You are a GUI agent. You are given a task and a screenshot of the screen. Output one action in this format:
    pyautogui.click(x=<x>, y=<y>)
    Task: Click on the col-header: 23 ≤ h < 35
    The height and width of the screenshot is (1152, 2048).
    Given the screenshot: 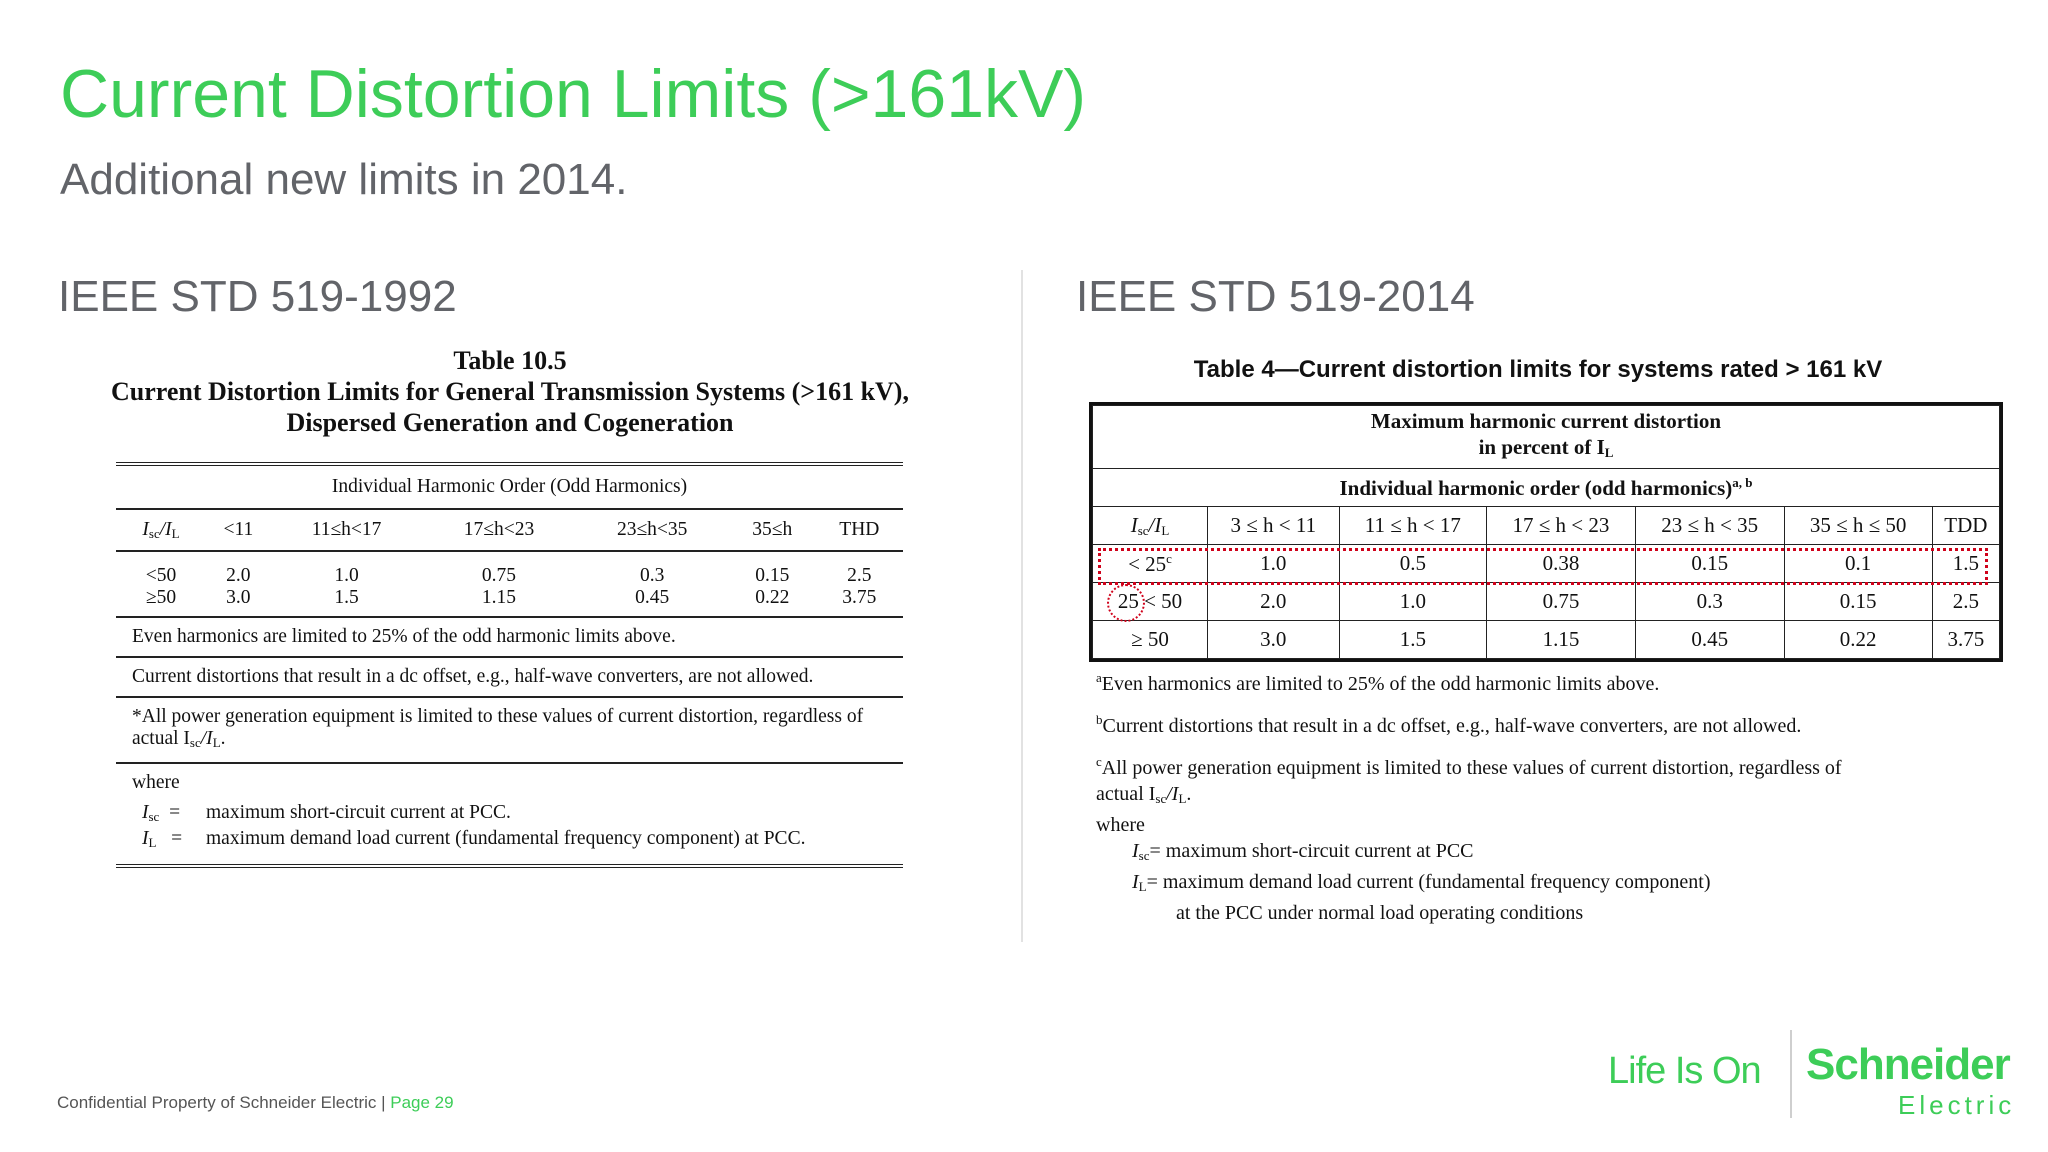 What is the action you would take?
    pyautogui.click(x=1709, y=525)
    